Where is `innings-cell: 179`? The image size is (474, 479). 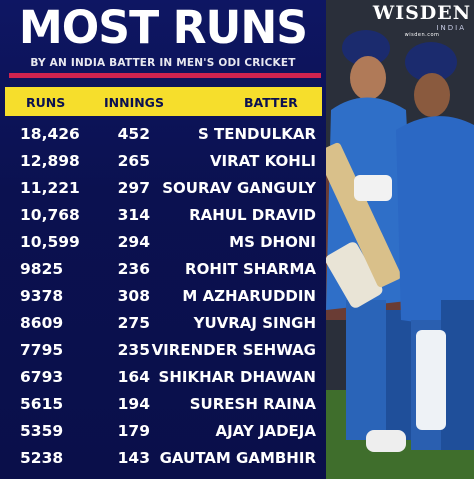 innings-cell: 179 is located at coordinates (133, 431).